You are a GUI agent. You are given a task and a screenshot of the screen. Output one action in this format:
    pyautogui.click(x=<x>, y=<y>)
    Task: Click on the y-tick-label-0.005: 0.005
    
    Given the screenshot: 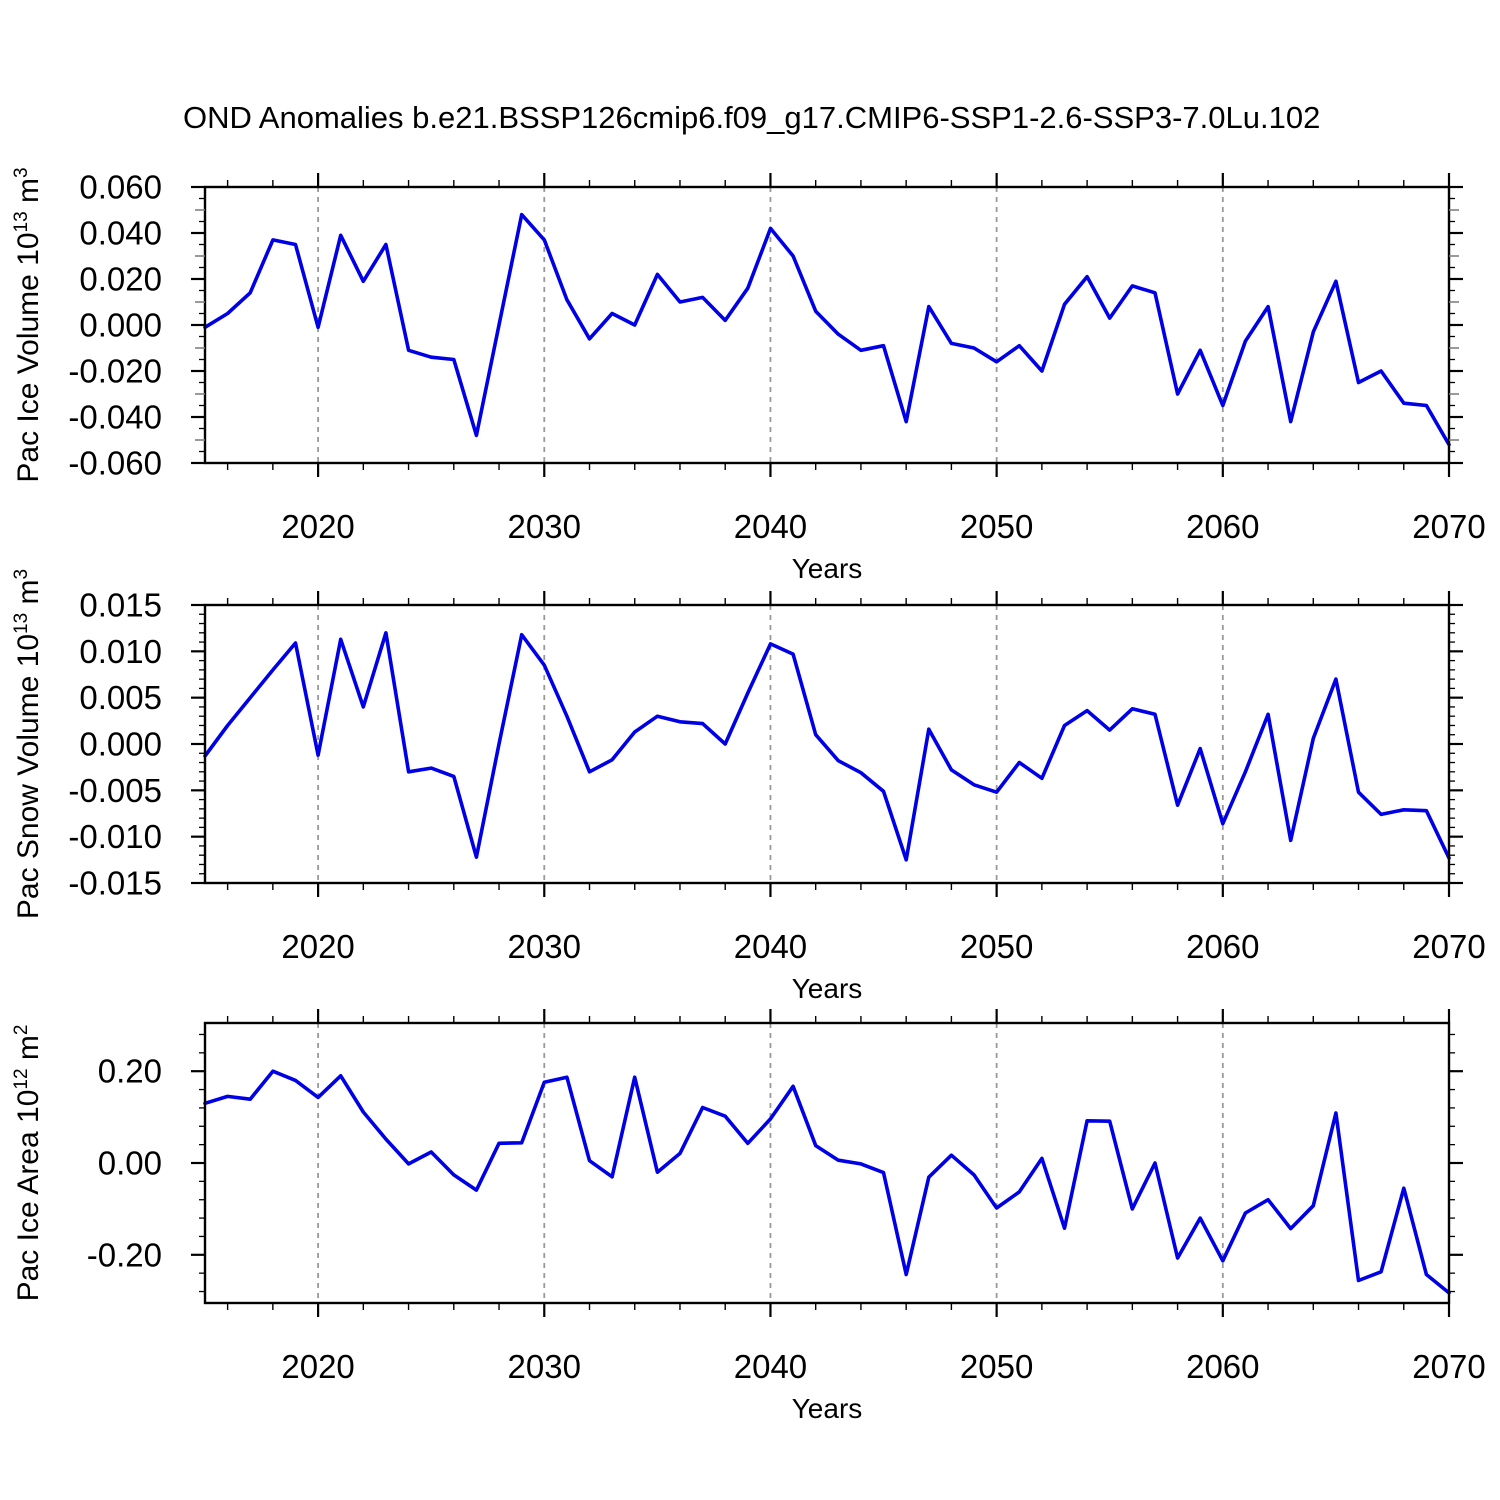 What is the action you would take?
    pyautogui.click(x=120, y=697)
    